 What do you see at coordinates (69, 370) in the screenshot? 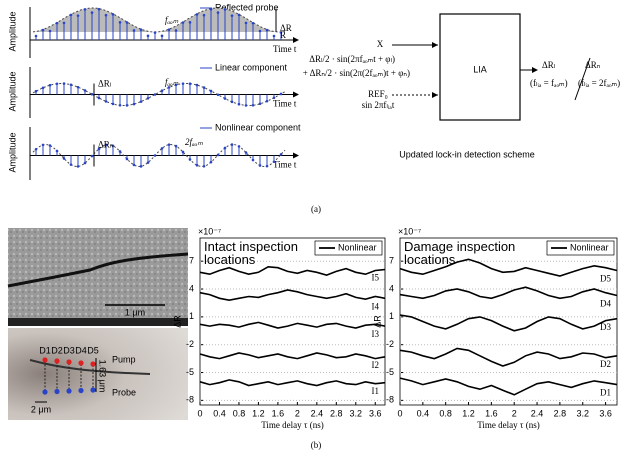
I see `points: D1 D2 D3 D4 D5` at bounding box center [69, 370].